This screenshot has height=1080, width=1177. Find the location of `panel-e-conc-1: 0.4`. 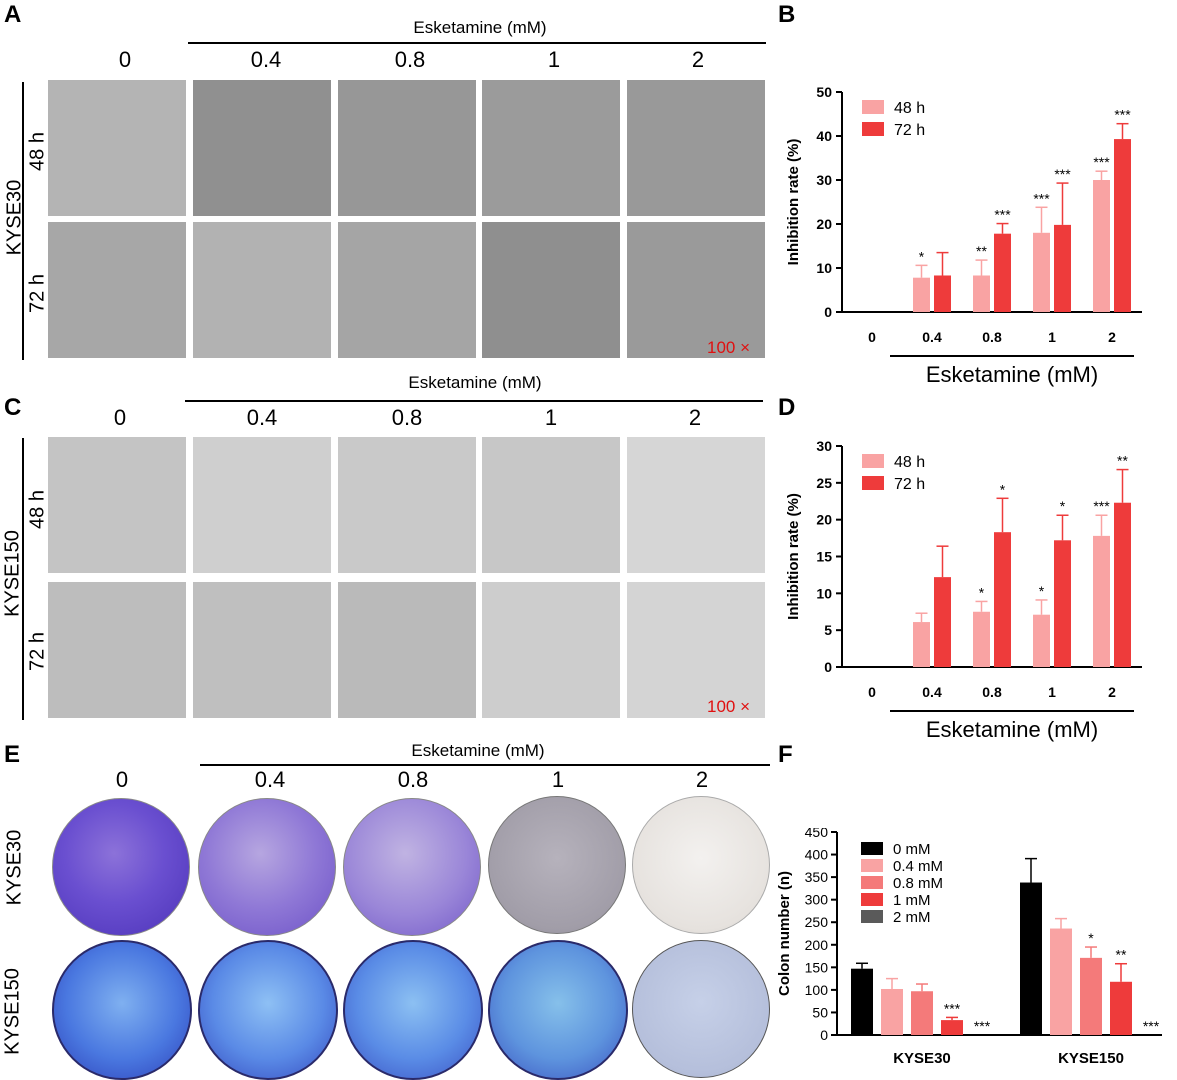

panel-e-conc-1: 0.4 is located at coordinates (270, 779).